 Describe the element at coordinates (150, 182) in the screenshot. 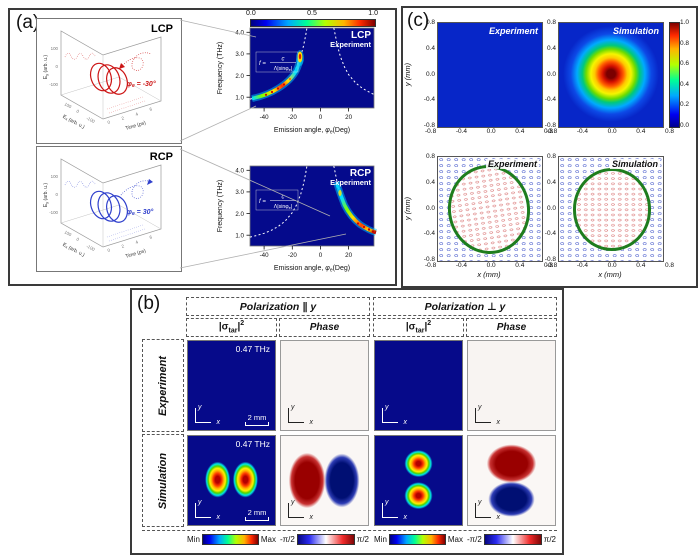

I see `helix-arrow` at that location.